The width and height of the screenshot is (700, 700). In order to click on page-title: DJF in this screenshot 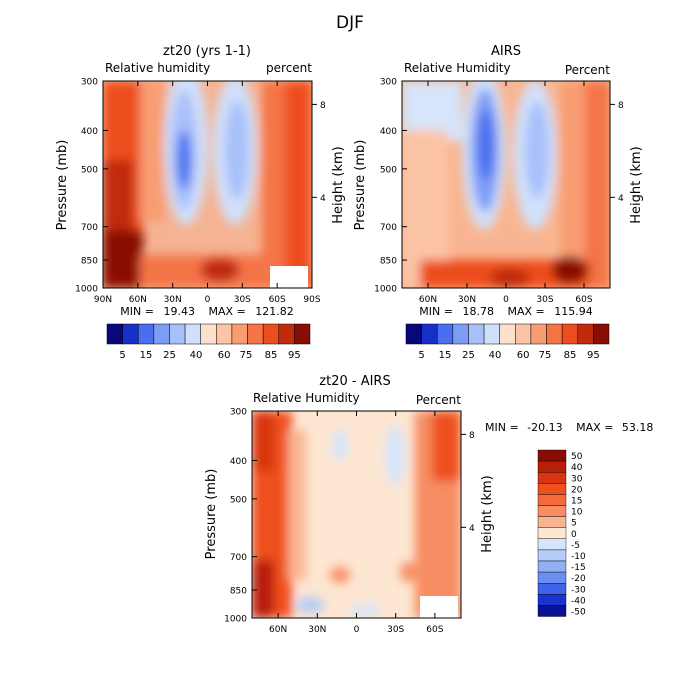, I will do `click(350, 23)`.